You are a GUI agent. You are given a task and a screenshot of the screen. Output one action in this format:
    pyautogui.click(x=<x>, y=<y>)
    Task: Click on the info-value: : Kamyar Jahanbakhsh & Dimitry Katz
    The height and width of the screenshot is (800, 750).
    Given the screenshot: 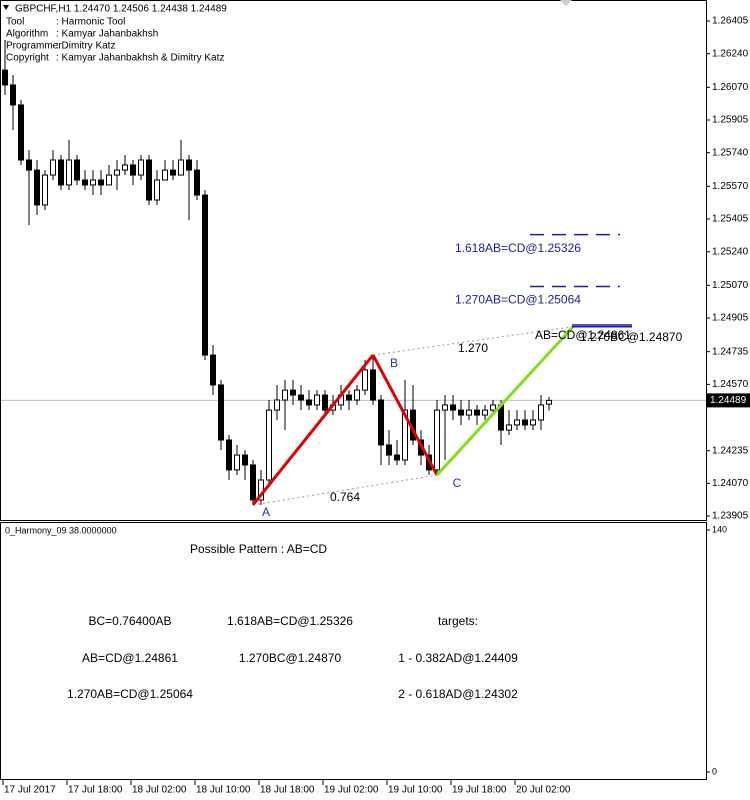 What is the action you would take?
    pyautogui.click(x=140, y=58)
    